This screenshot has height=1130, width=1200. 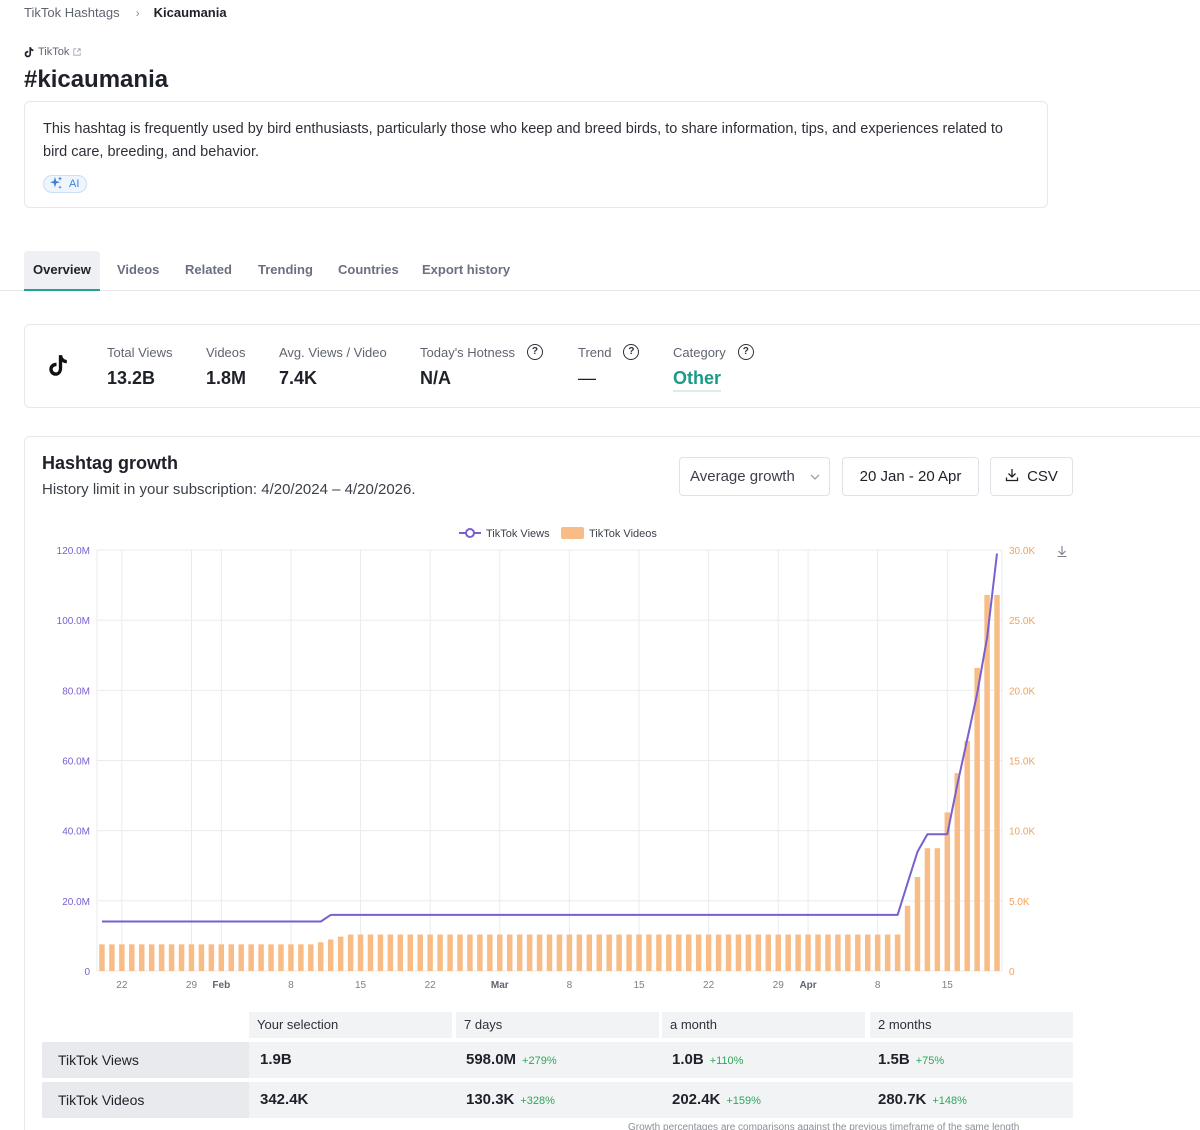 What do you see at coordinates (276, 1060) in the screenshot?
I see `table-cell: 1.9B` at bounding box center [276, 1060].